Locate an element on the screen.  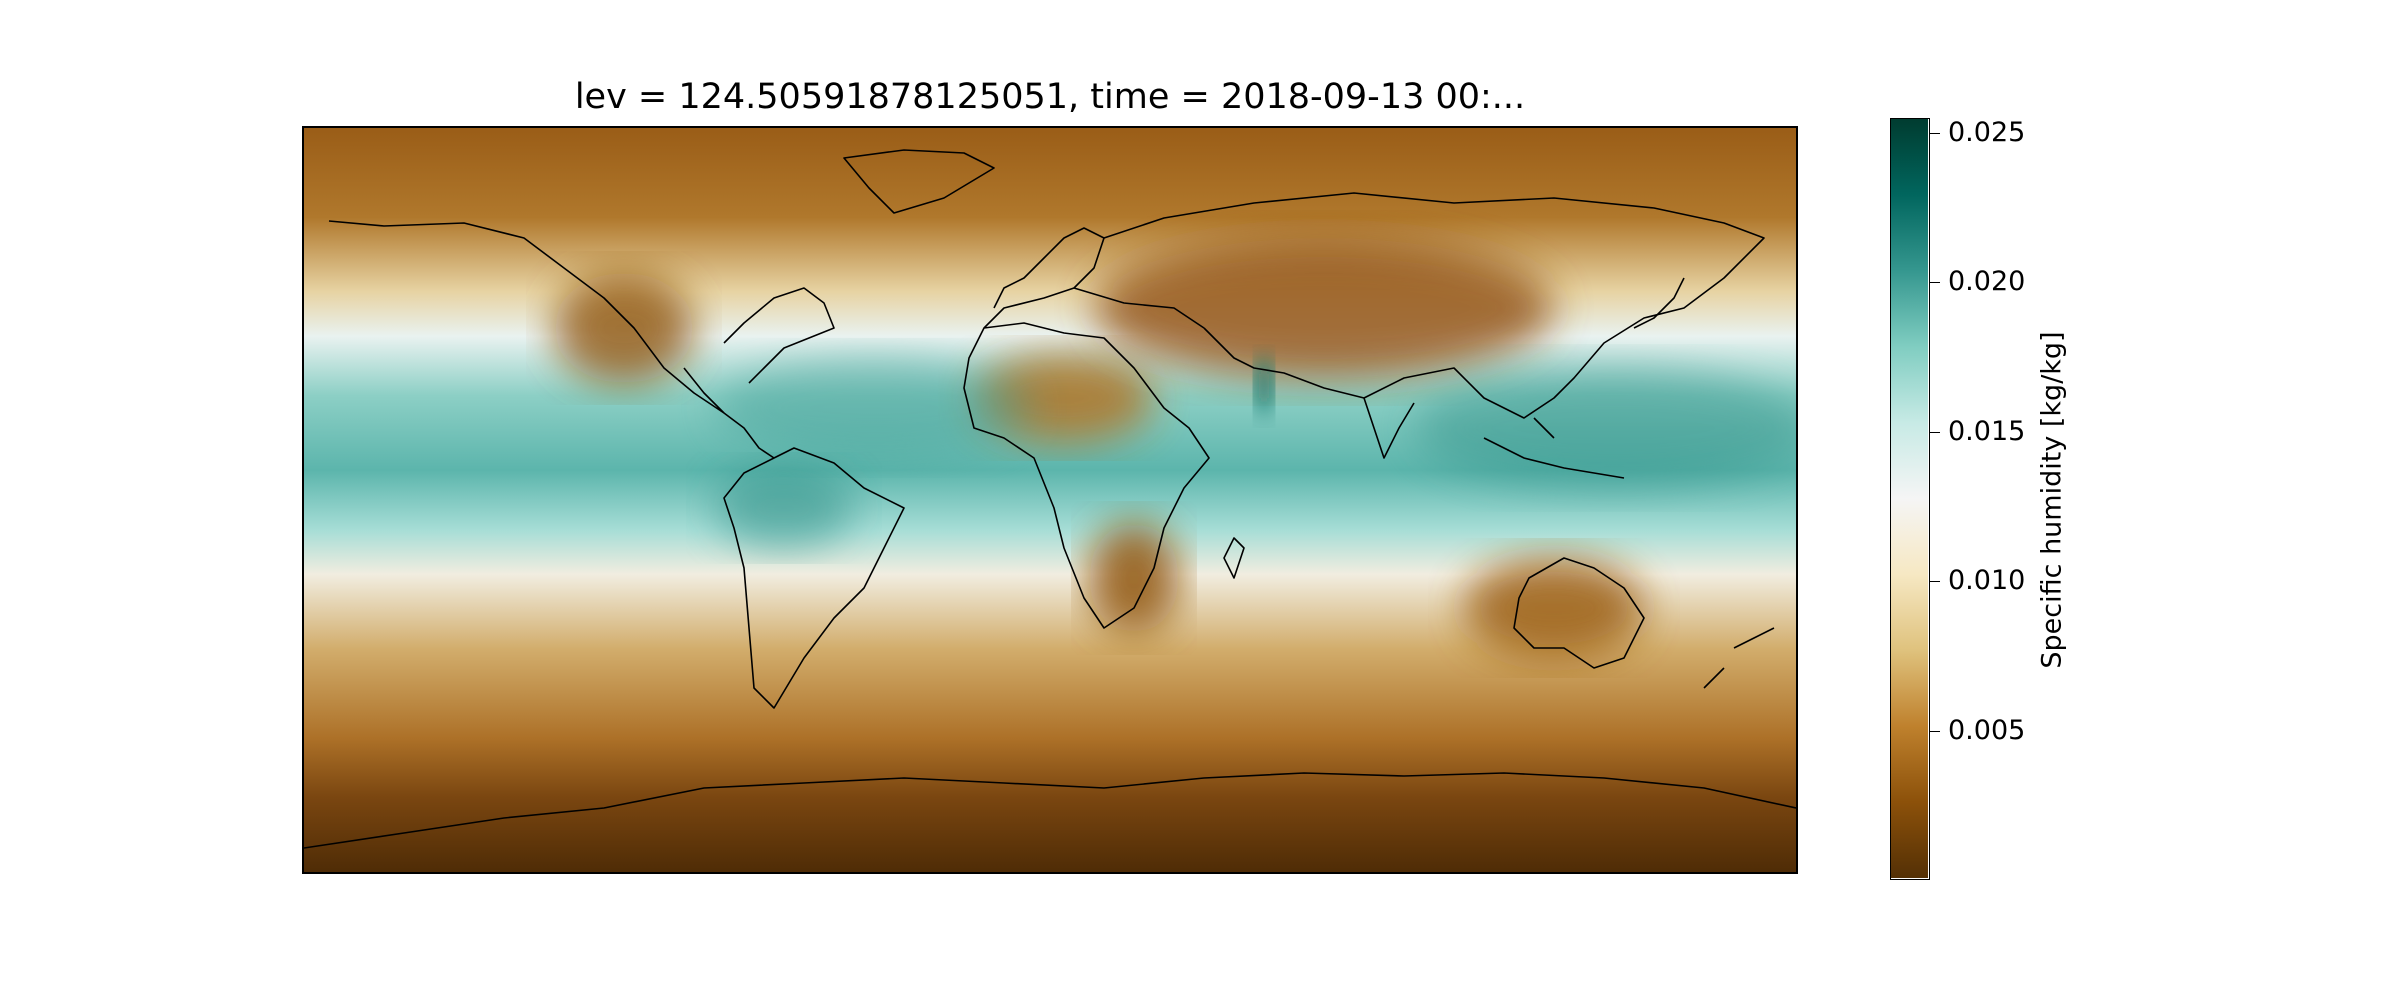
moist-anomaly-amazon is located at coordinates (784, 508).